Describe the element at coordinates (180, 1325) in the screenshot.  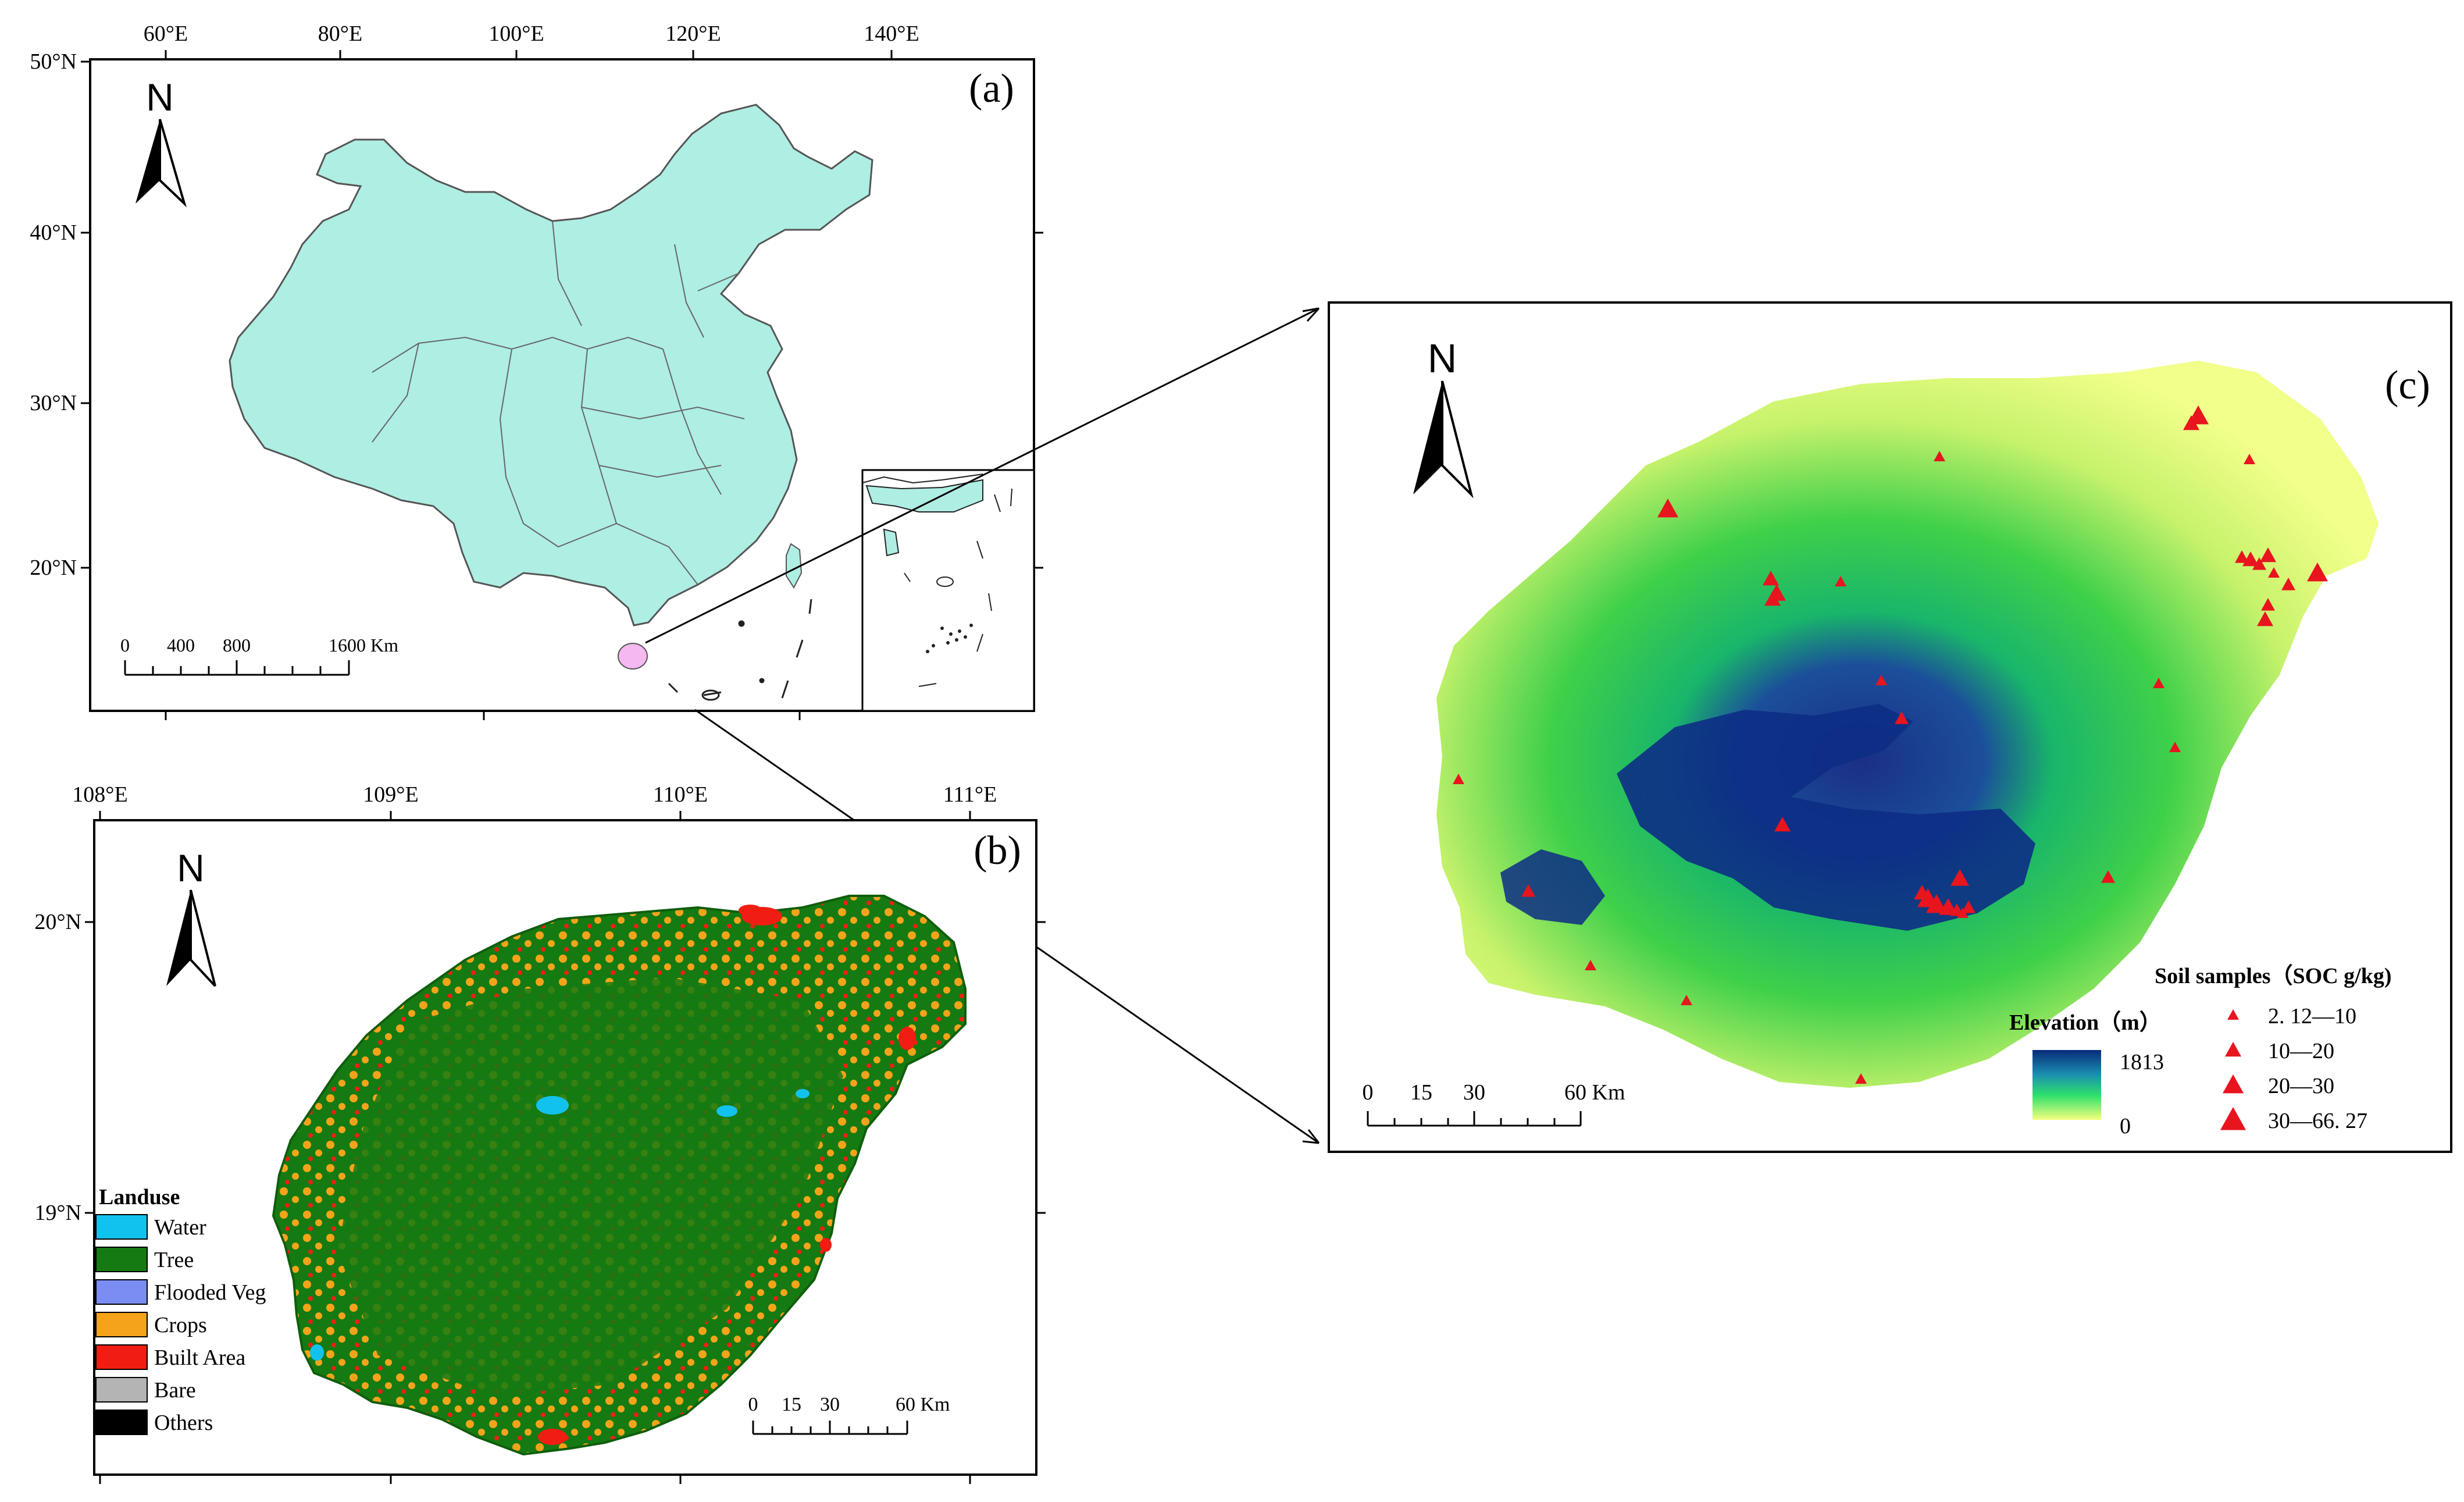
I see `legend-label: Crops` at that location.